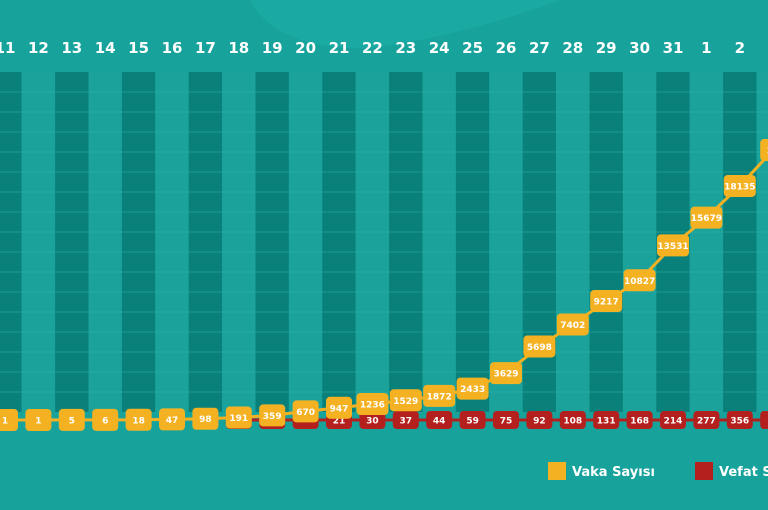 Image resolution: width=768 pixels, height=510 pixels. I want to click on vaka-value-label: 47, so click(172, 421).